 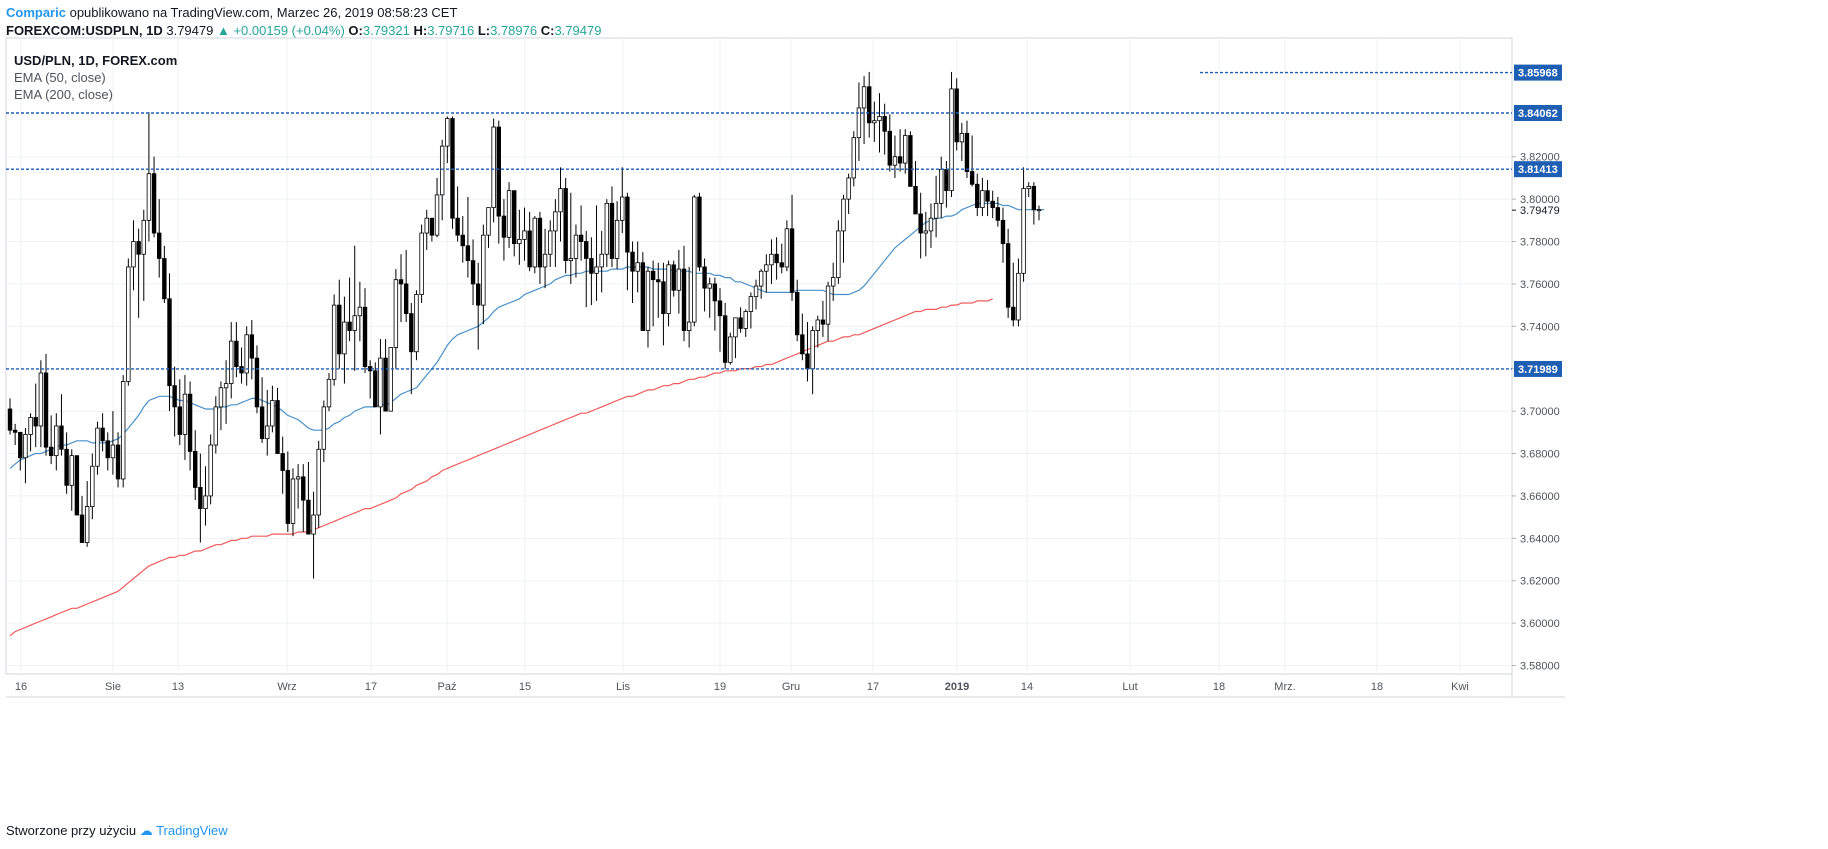 What do you see at coordinates (146, 830) in the screenshot?
I see `tradingview-logo-icon: ☁` at bounding box center [146, 830].